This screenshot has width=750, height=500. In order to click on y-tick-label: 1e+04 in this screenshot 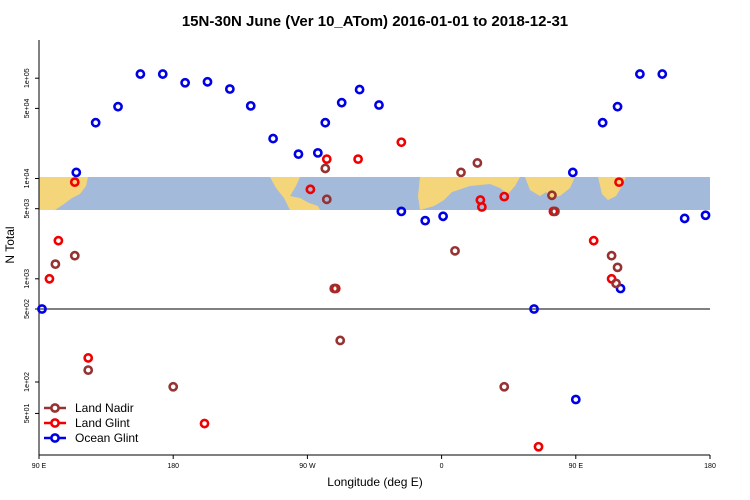, I will do `click(27, 179)`.